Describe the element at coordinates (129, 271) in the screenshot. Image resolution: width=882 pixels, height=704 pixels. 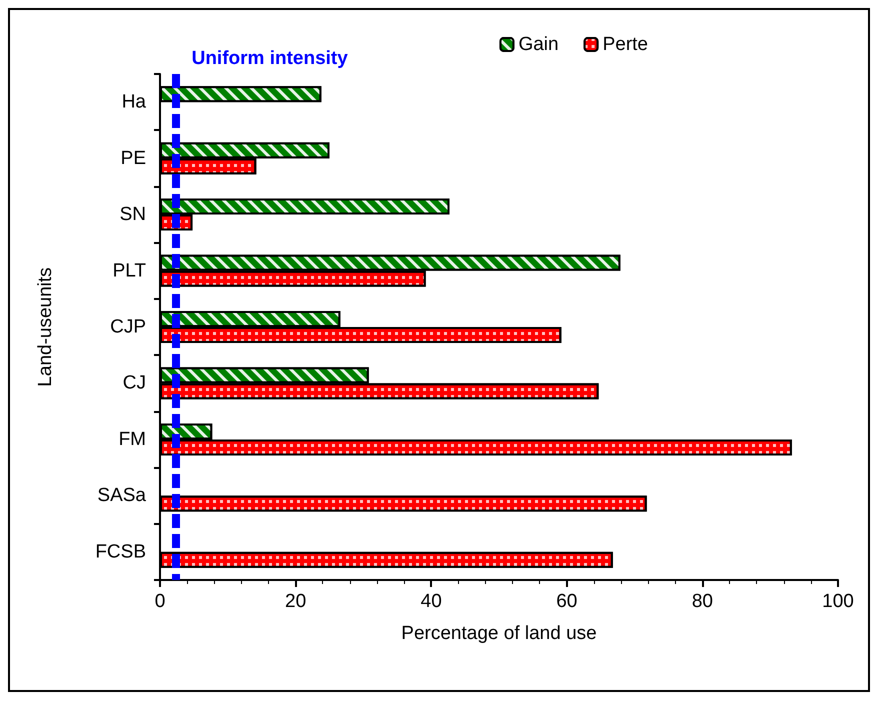
I see `y-tick-label: PLT` at that location.